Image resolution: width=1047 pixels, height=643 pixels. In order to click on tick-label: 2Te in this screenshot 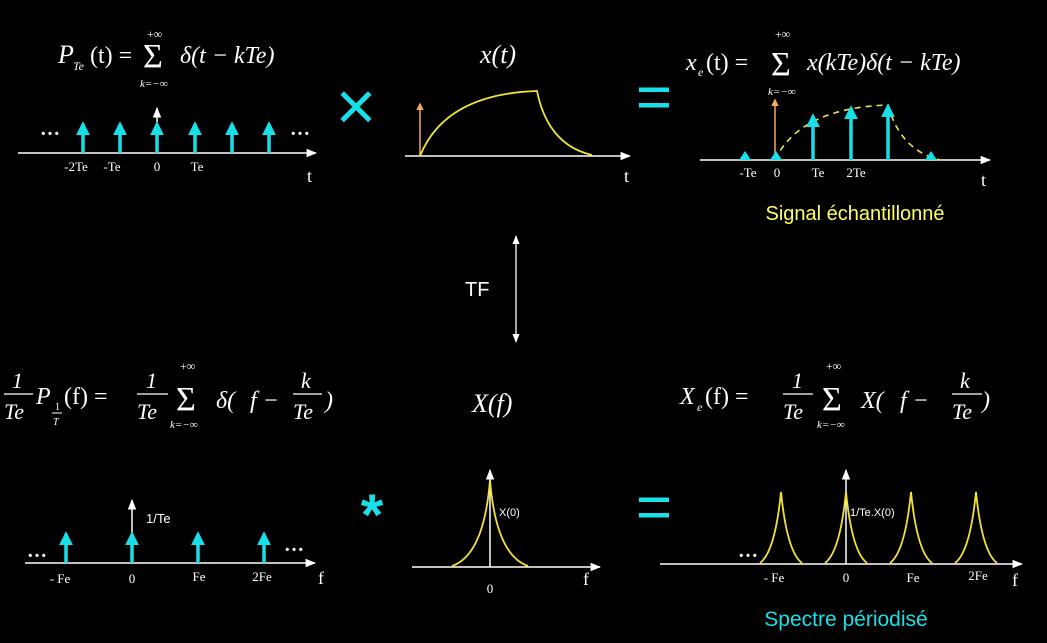, I will do `click(856, 172)`.